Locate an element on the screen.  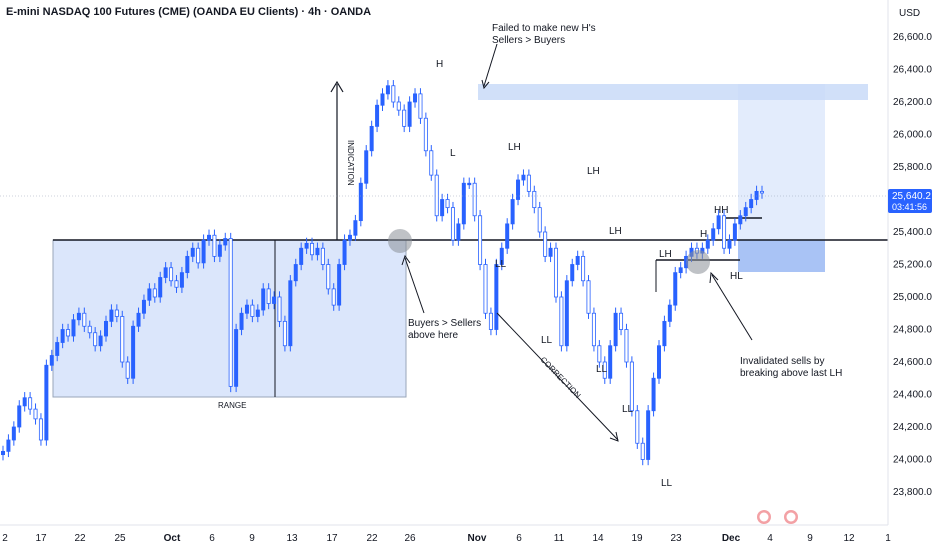
time-axis: 2 17 22 25 Oct 6 9 13 17 22 26 Nov 6 11 14 19 23 Dec 4 9 12 1 is located at coordinates (446, 538).